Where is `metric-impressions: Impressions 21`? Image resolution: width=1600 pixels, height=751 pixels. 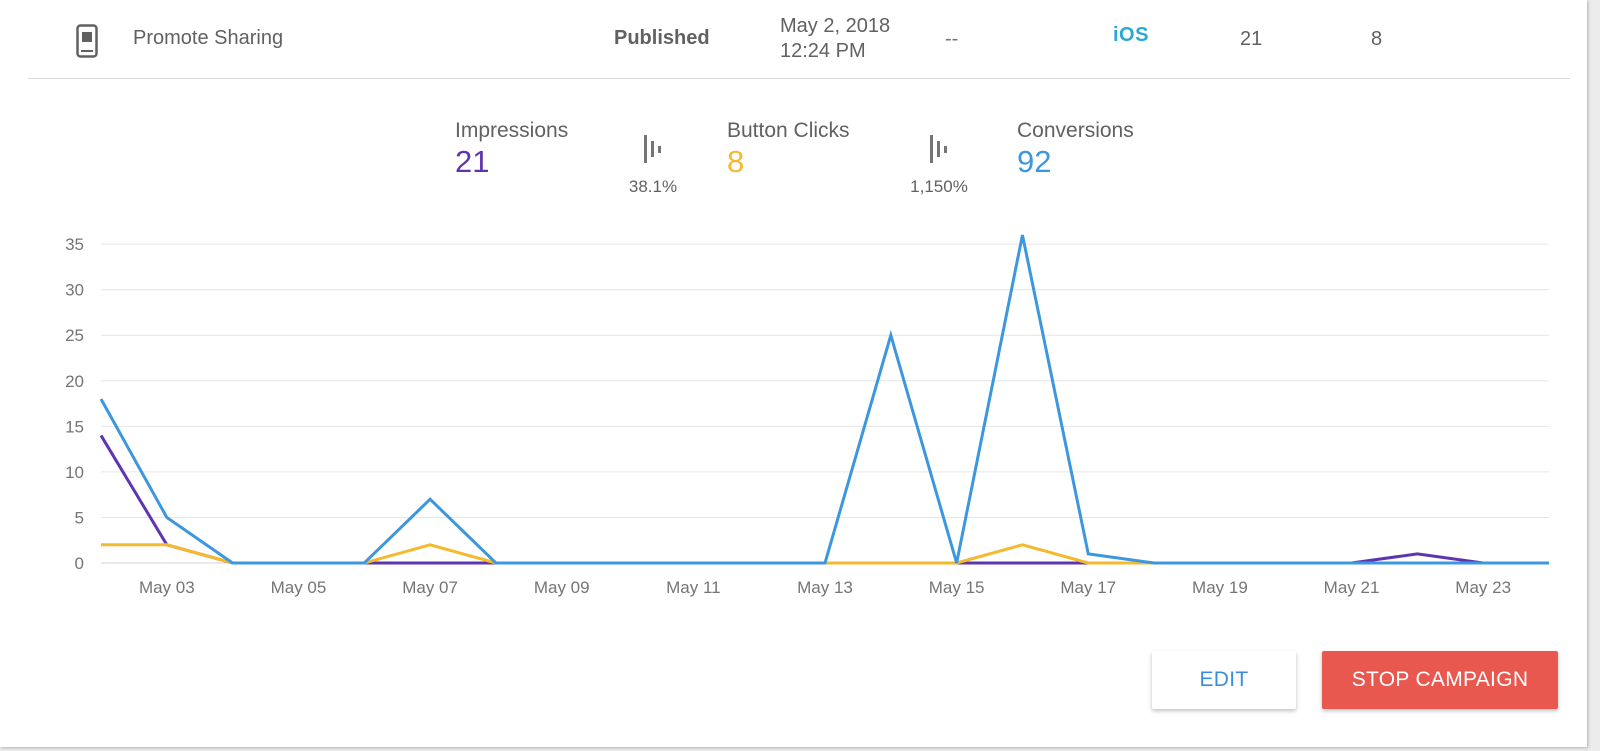
metric-impressions: Impressions 21 is located at coordinates (511, 149).